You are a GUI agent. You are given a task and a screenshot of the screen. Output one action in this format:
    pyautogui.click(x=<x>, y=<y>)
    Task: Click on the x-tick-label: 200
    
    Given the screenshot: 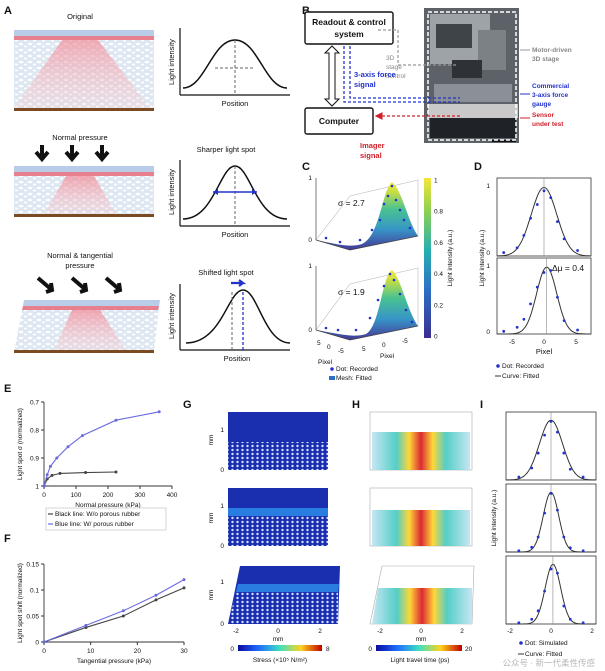 What is the action you would take?
    pyautogui.click(x=108, y=495)
    